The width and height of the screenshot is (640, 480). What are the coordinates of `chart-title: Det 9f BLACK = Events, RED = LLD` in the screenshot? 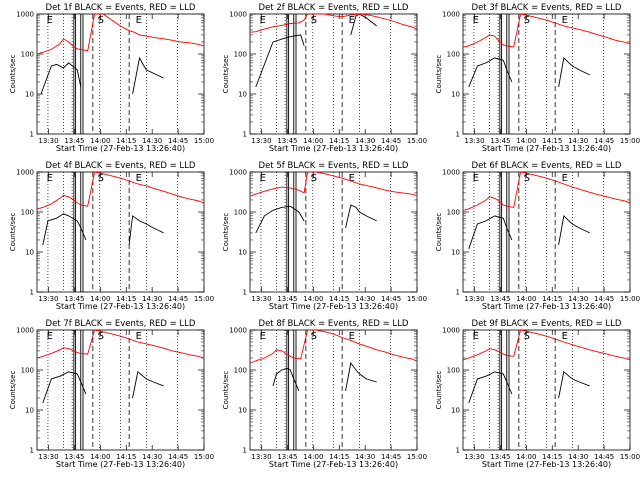 It's located at (547, 324).